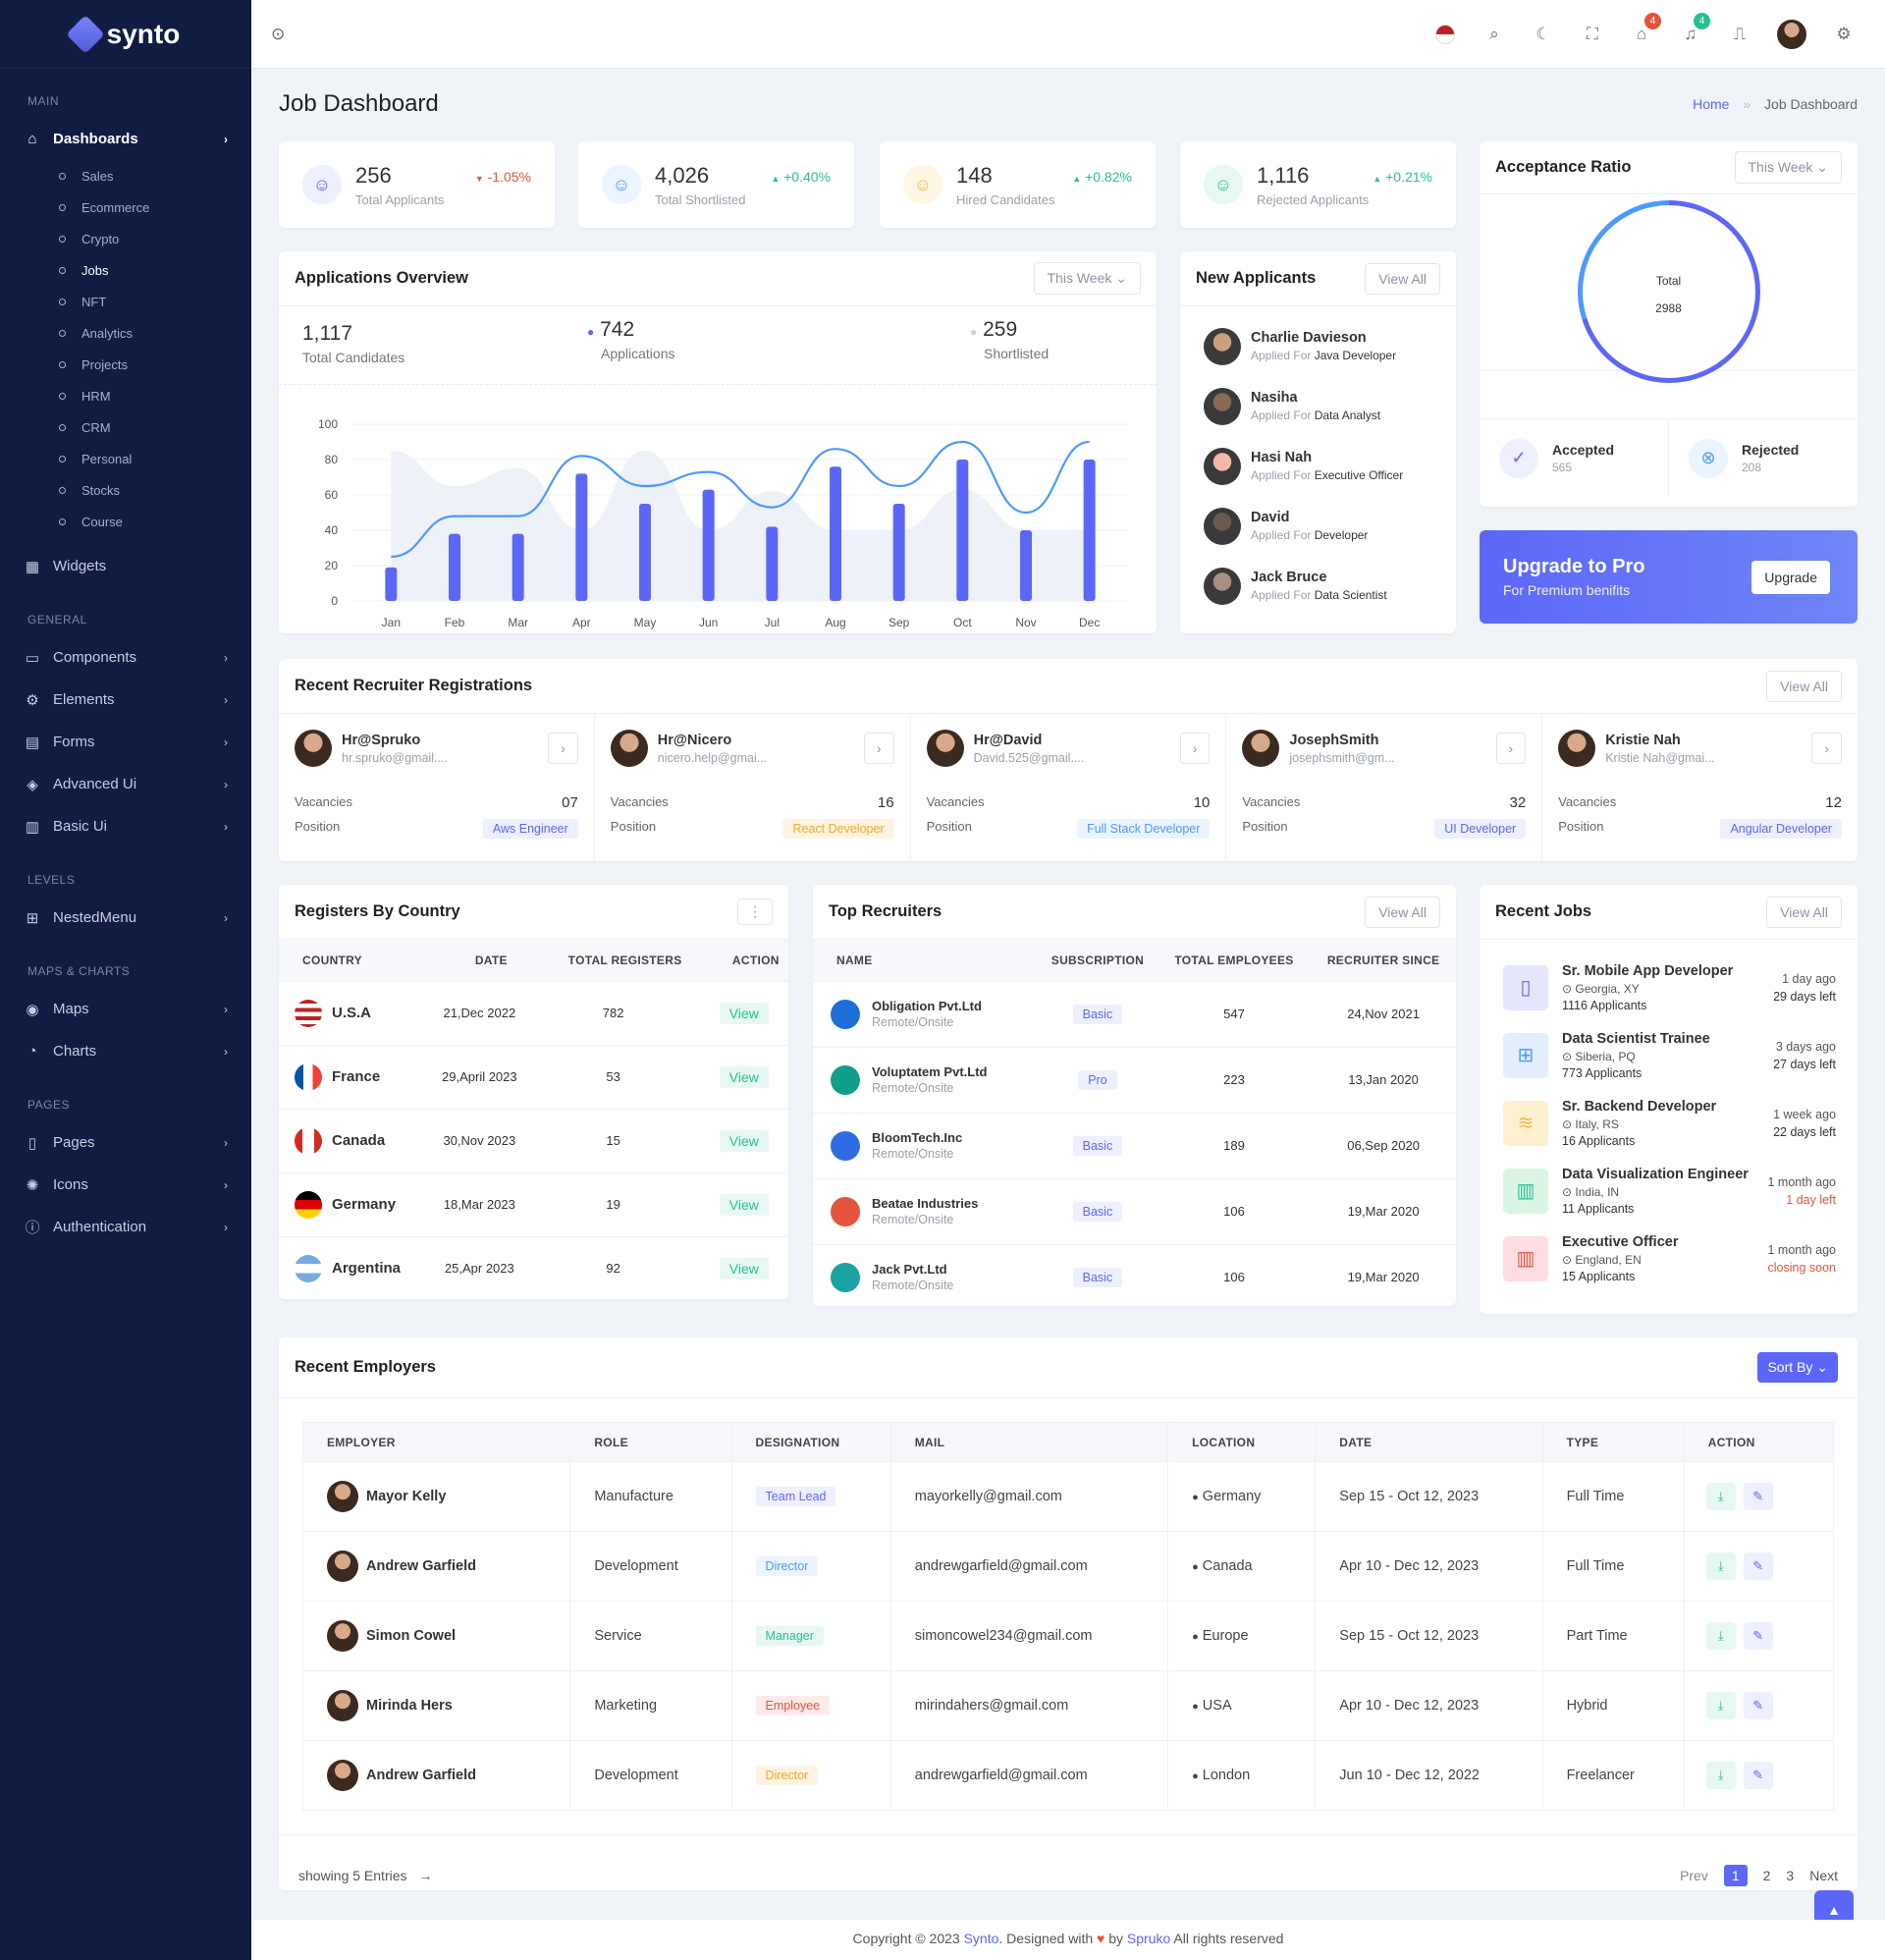  I want to click on sidebar-item-elements: ⚙ Elements ›, so click(126, 700).